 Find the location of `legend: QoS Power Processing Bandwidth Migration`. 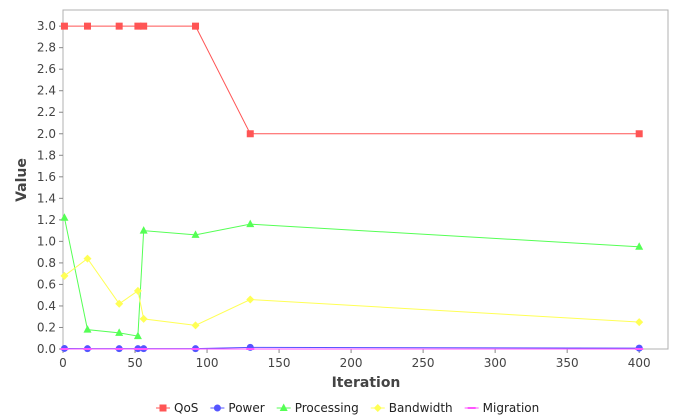

legend: QoS Power Processing Bandwidth Migration is located at coordinates (347, 408).